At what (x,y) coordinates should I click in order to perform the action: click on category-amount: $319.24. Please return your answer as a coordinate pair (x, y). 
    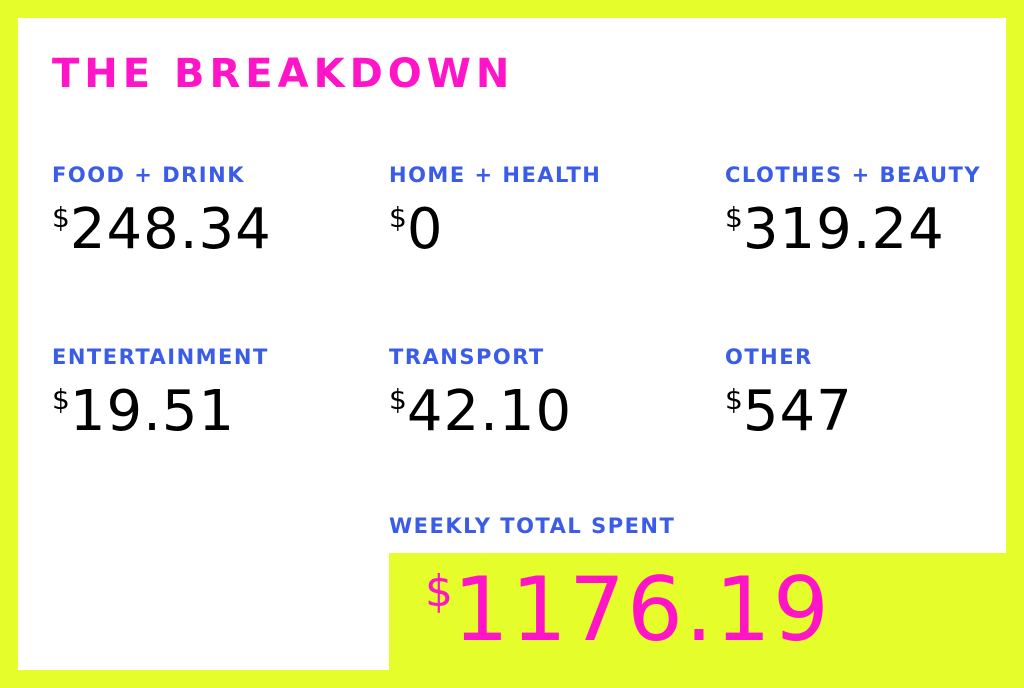
    Looking at the image, I should click on (874, 230).